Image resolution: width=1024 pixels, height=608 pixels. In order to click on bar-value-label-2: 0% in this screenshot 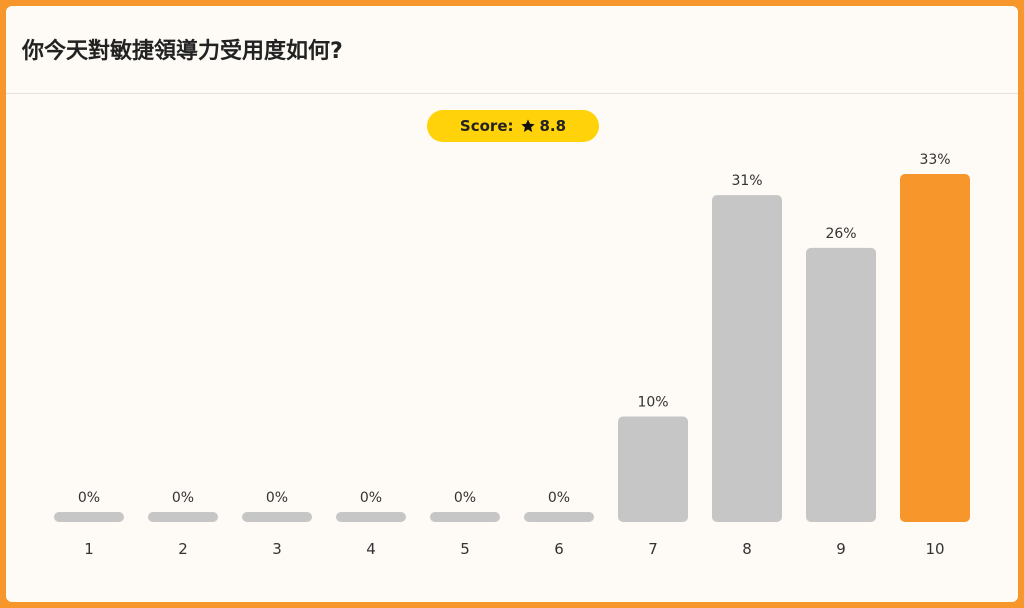, I will do `click(183, 498)`.